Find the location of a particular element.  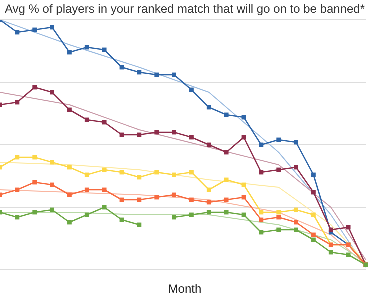

chart-title: Avg % of players in your ranked match that will go on to be banned* is located at coordinates (185, 9).